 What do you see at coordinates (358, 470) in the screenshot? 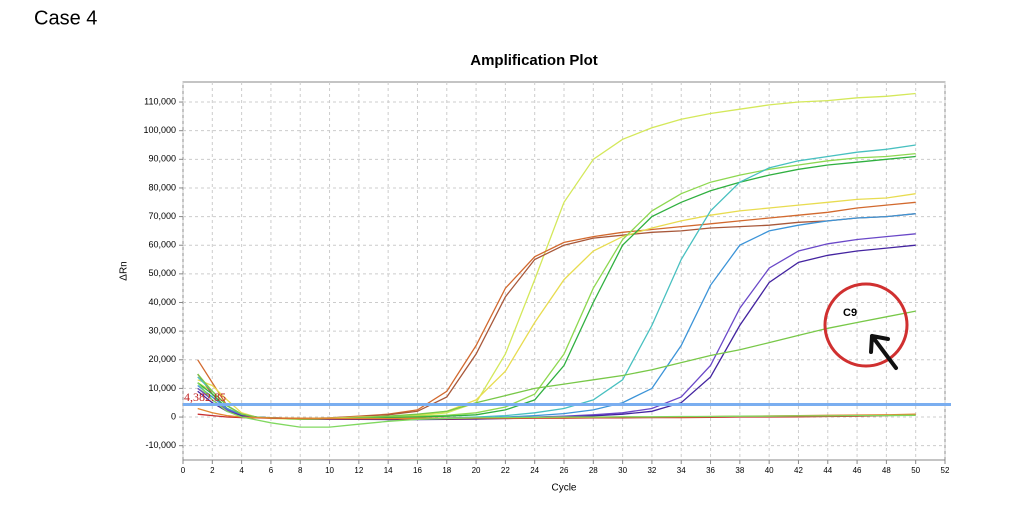
I see `x-tick-label: 12` at bounding box center [358, 470].